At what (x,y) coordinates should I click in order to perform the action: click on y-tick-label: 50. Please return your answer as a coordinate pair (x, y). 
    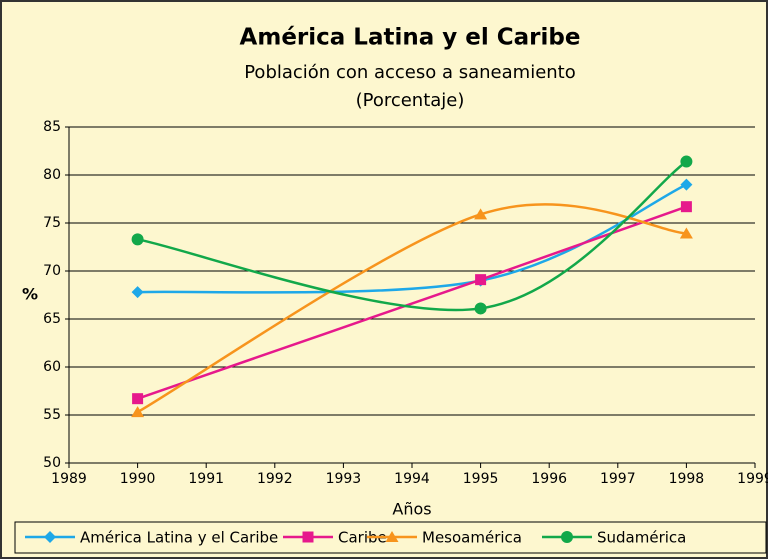
    Looking at the image, I should click on (52, 463).